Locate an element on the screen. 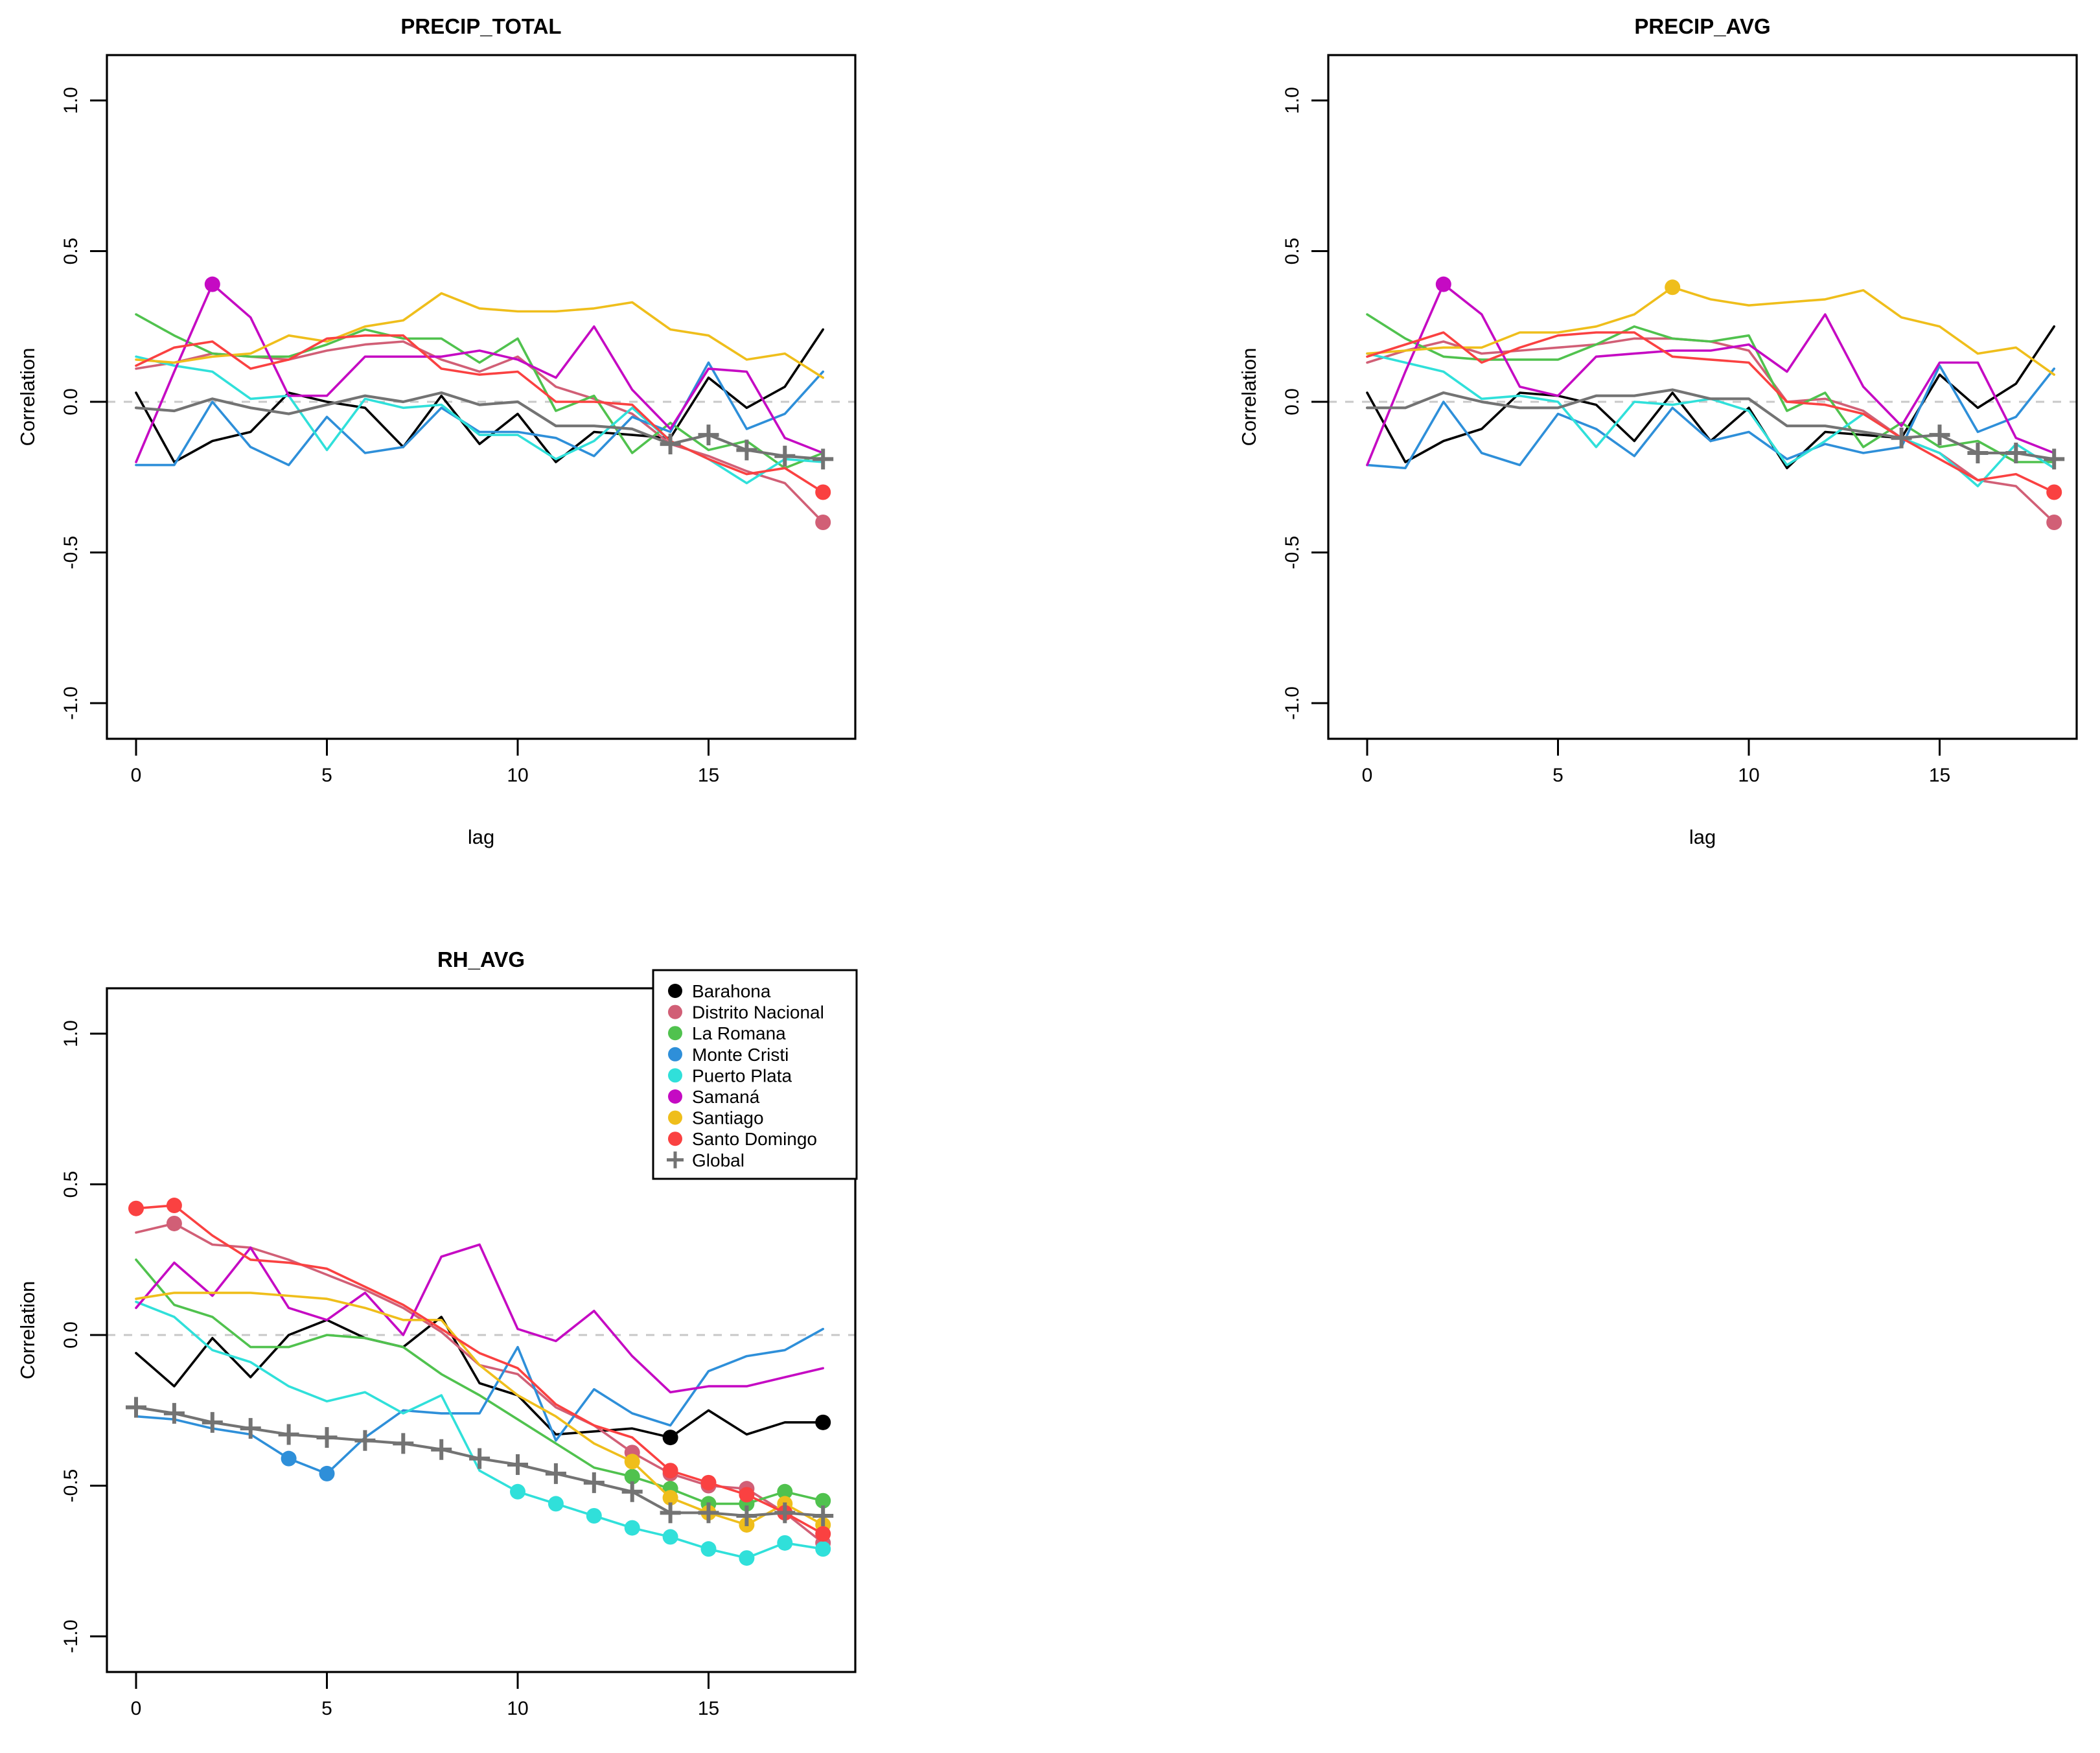 The image size is (2100, 1753). x-tick-label: 10 is located at coordinates (517, 1708).